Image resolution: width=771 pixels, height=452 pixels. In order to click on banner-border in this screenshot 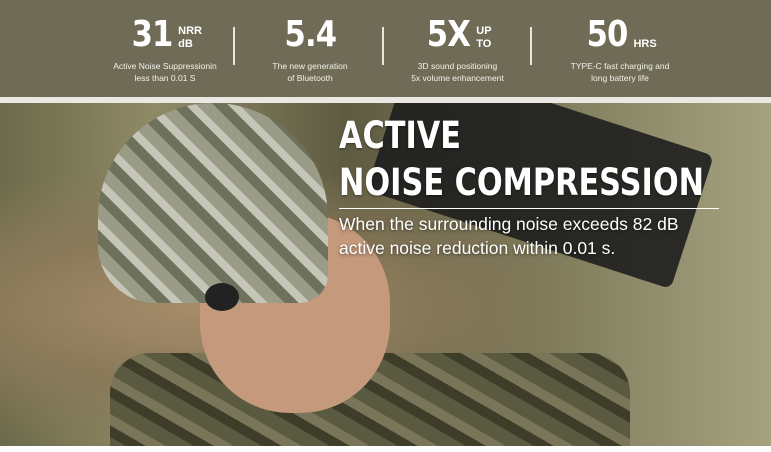, I will do `click(385, 100)`.